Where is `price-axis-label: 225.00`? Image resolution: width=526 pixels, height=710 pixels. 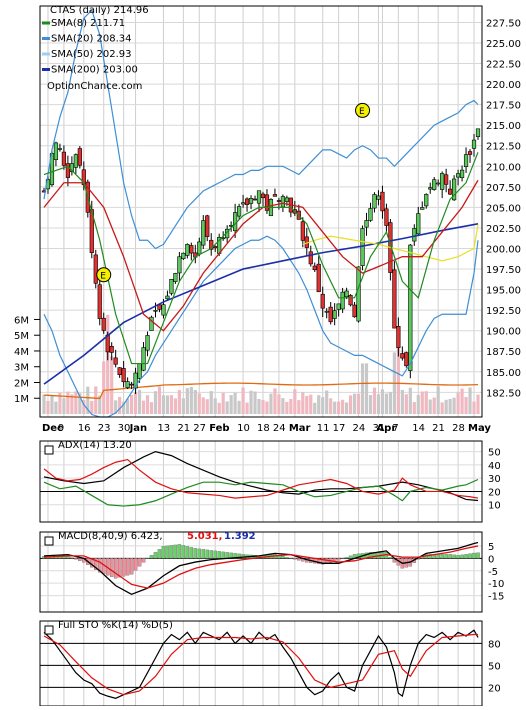
price-axis-label: 225.00 is located at coordinates (503, 44).